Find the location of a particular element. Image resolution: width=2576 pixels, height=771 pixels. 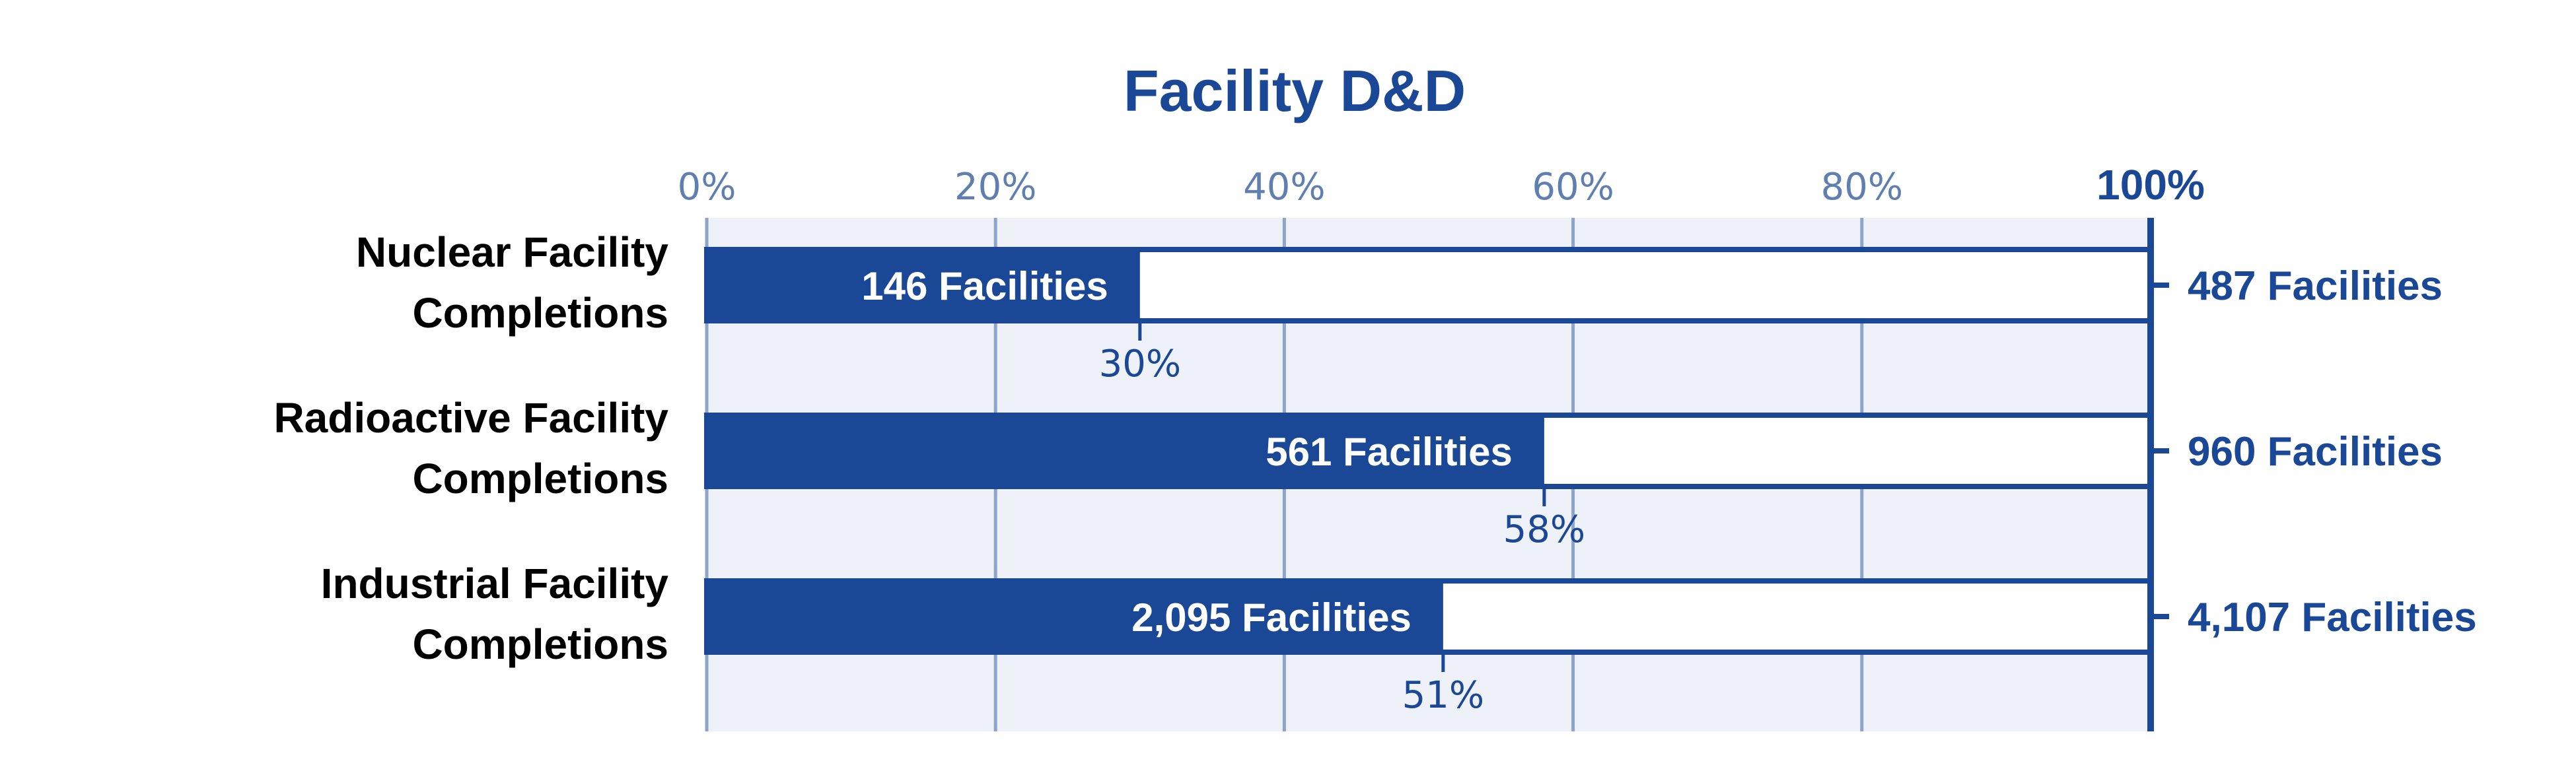

bar-completed-label: 146 Facilities is located at coordinates (984, 286).